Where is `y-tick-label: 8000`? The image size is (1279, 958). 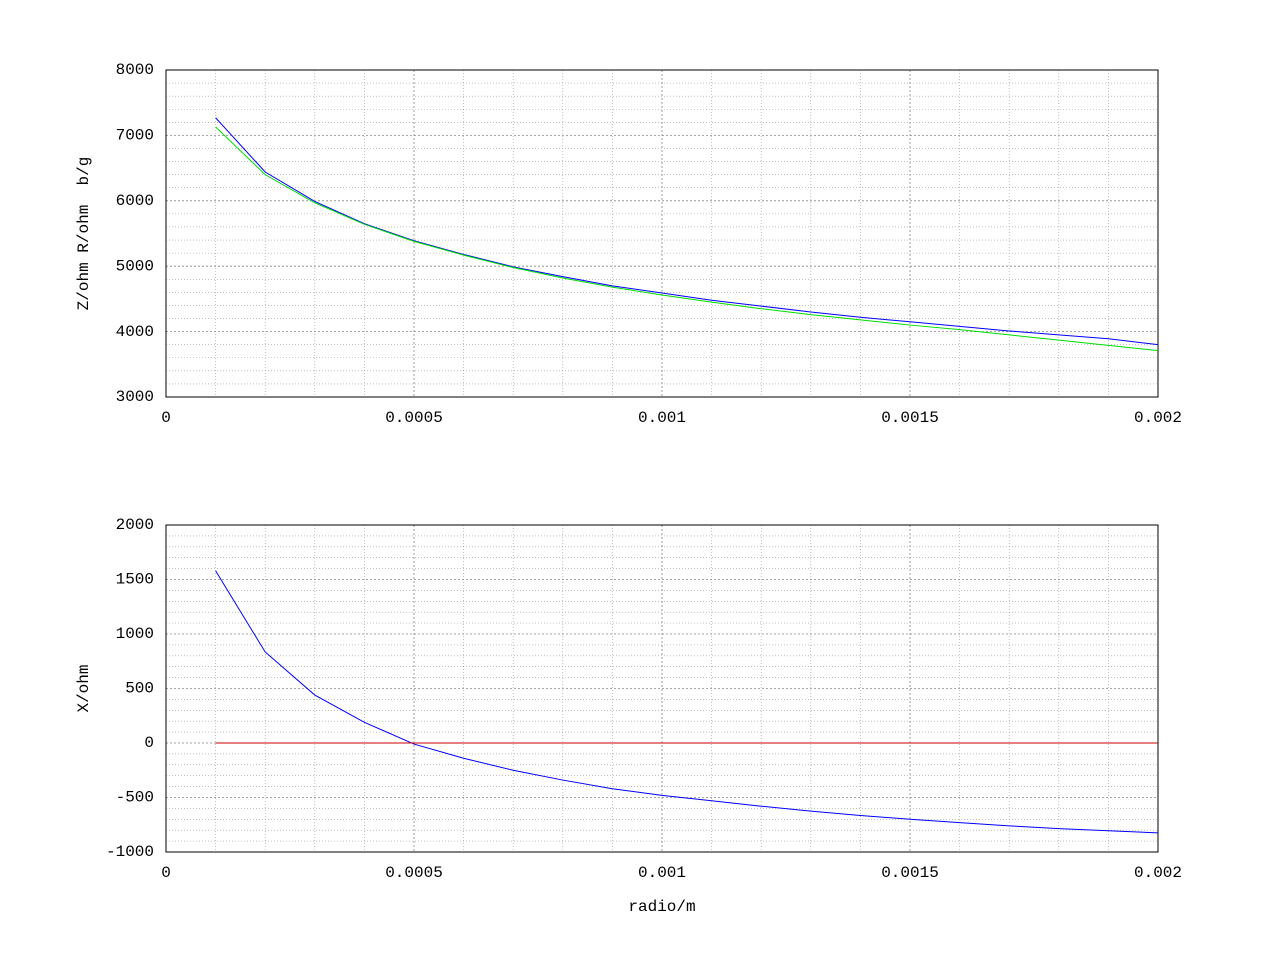
y-tick-label: 8000 is located at coordinates (135, 70).